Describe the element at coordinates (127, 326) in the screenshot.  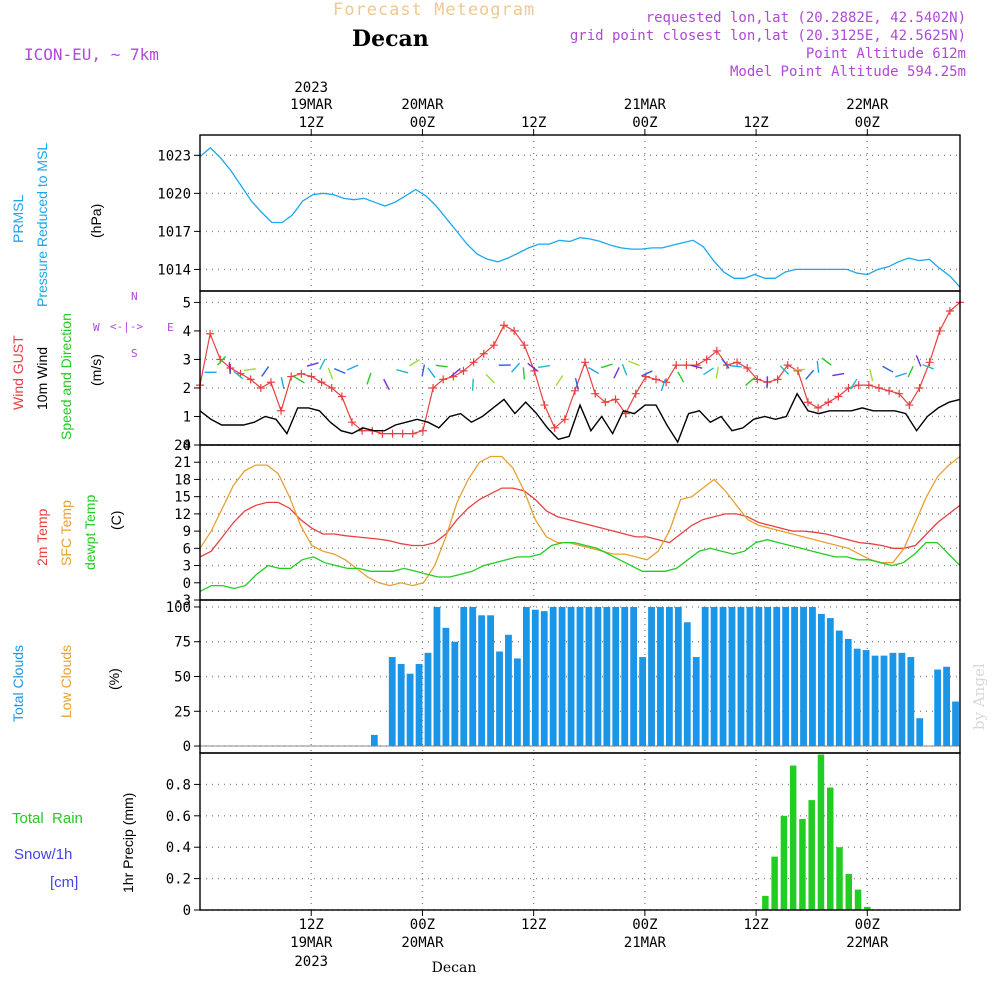
I see `compass-arrows-icon: <-|->` at that location.